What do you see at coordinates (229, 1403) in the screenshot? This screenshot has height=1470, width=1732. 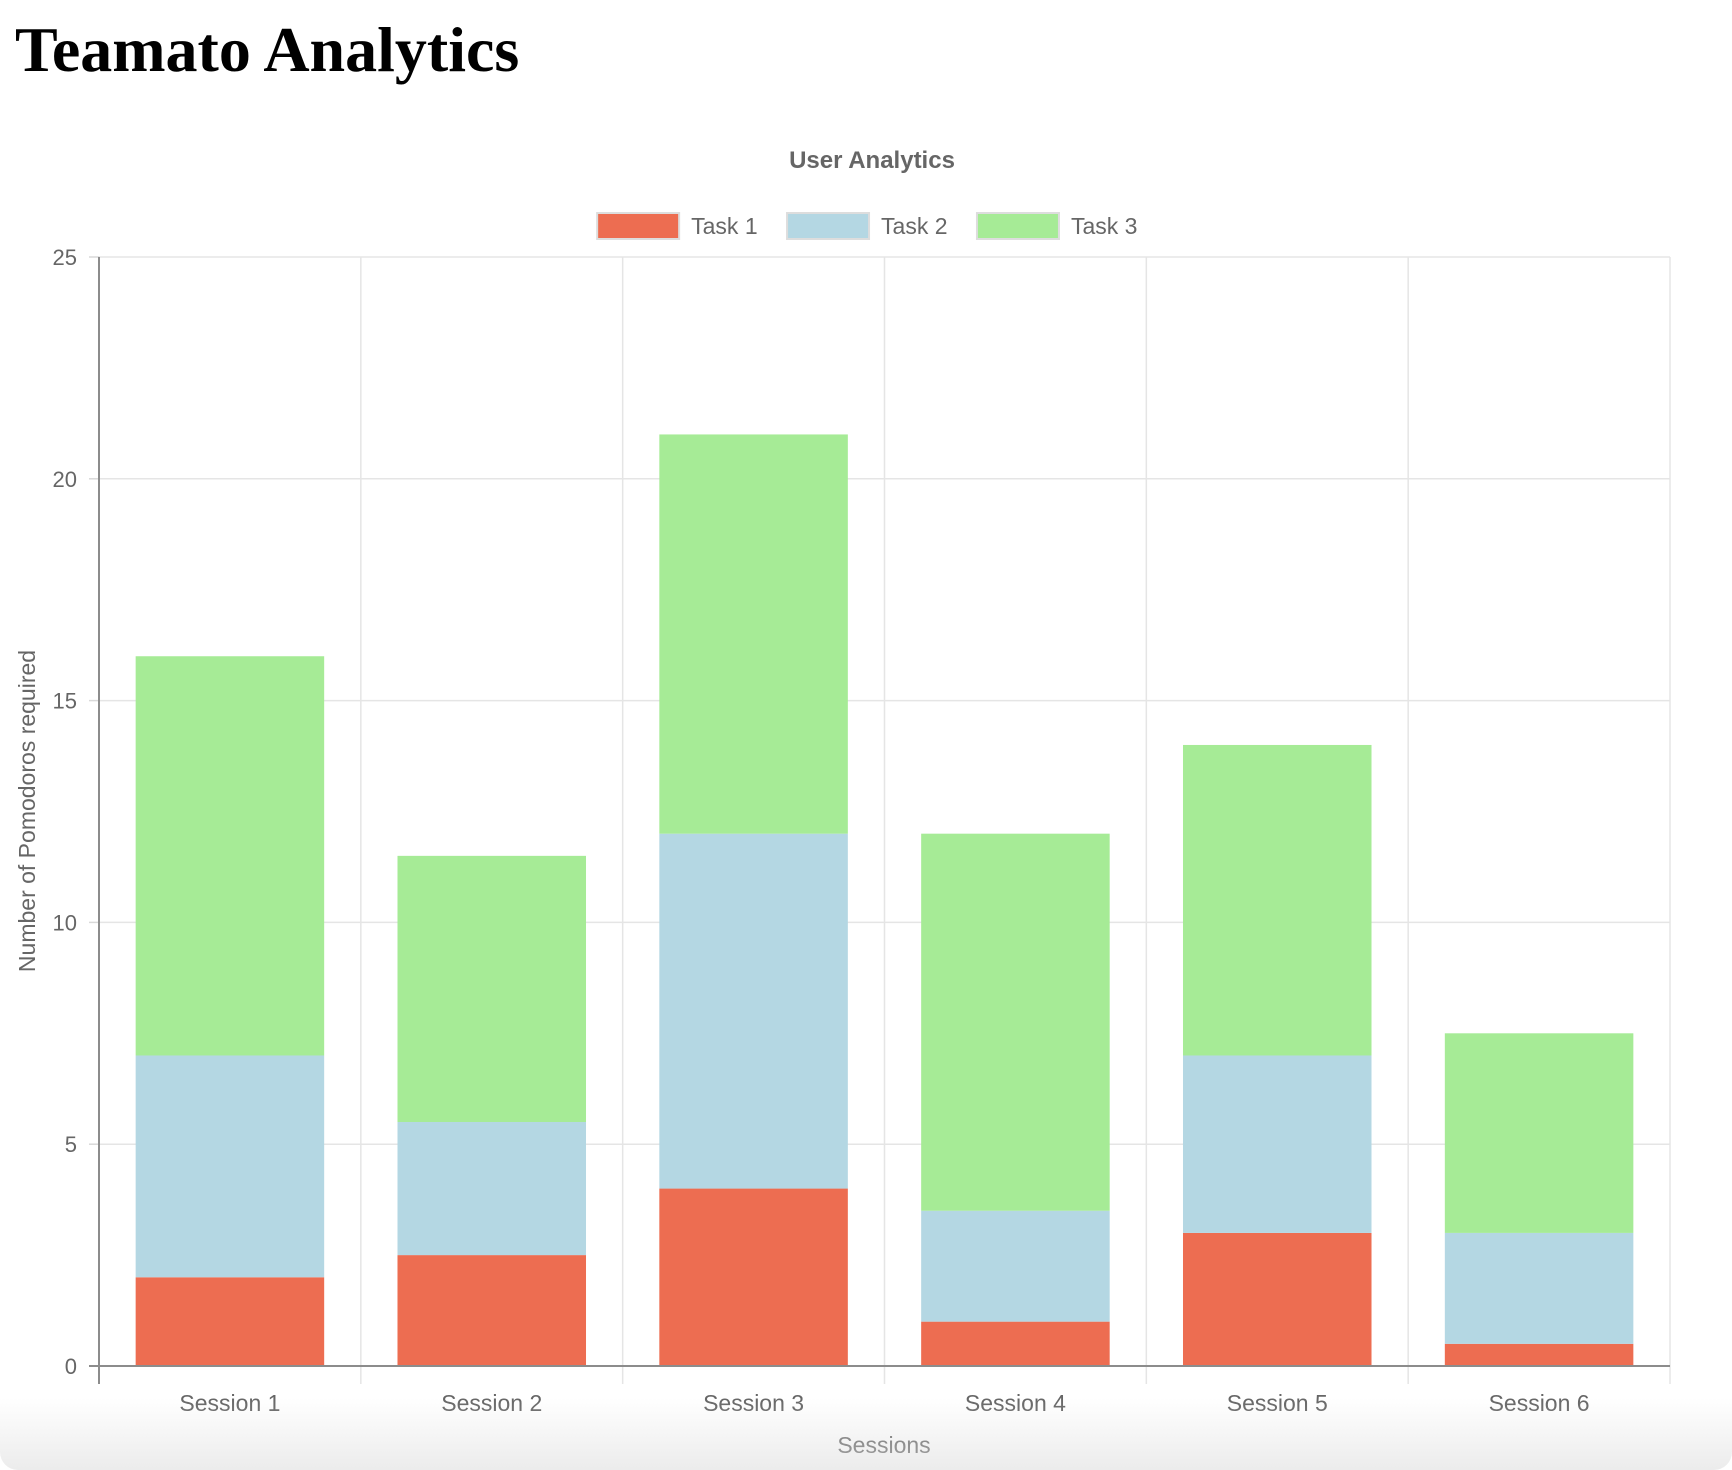 I see `x-tick-label: Session 1` at bounding box center [229, 1403].